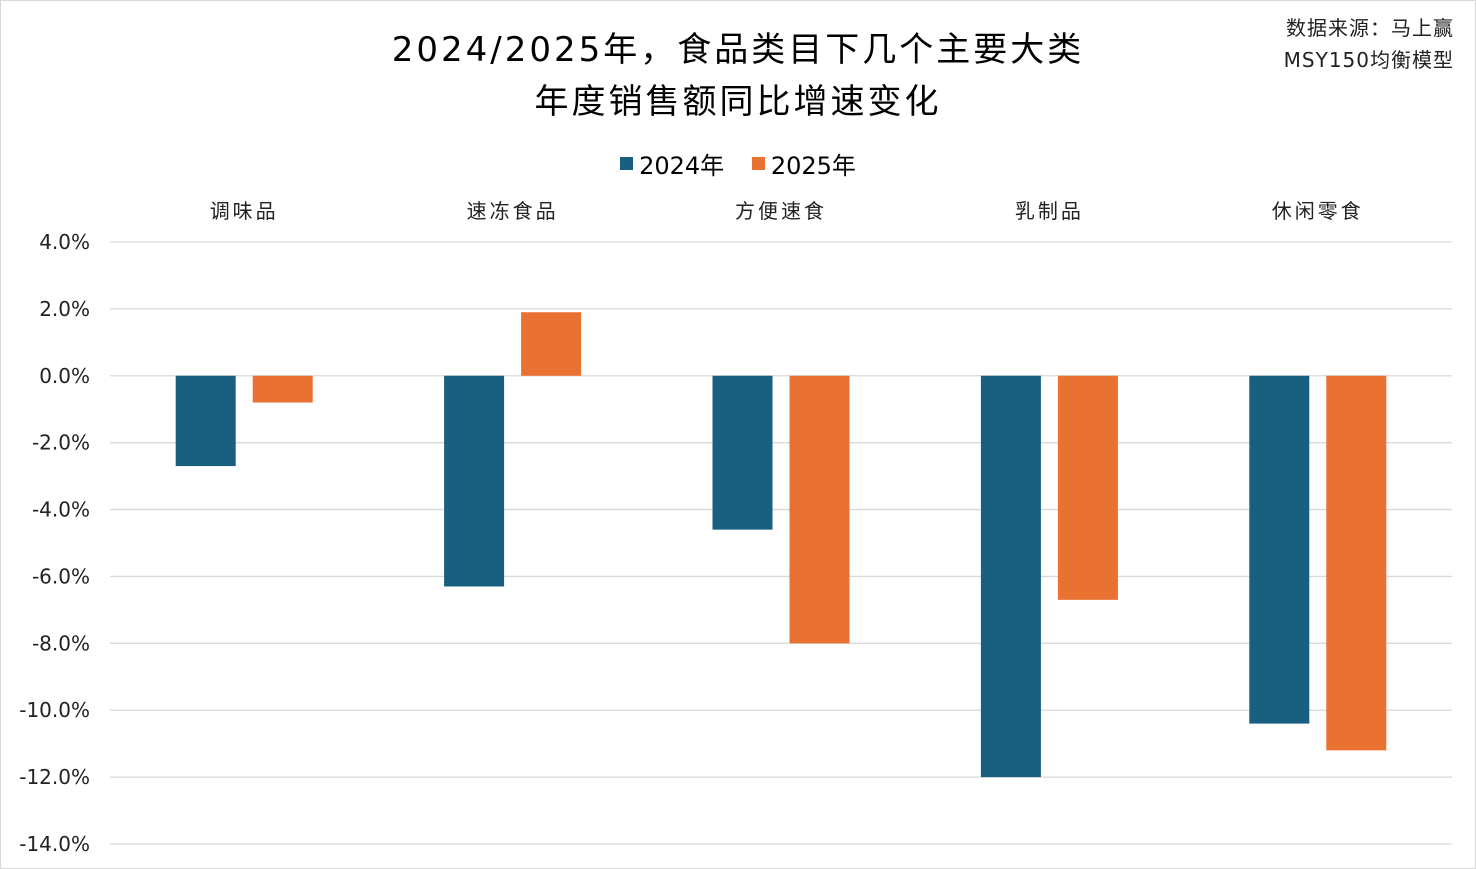  I want to click on y-tick-label: -2.0%, so click(61, 443).